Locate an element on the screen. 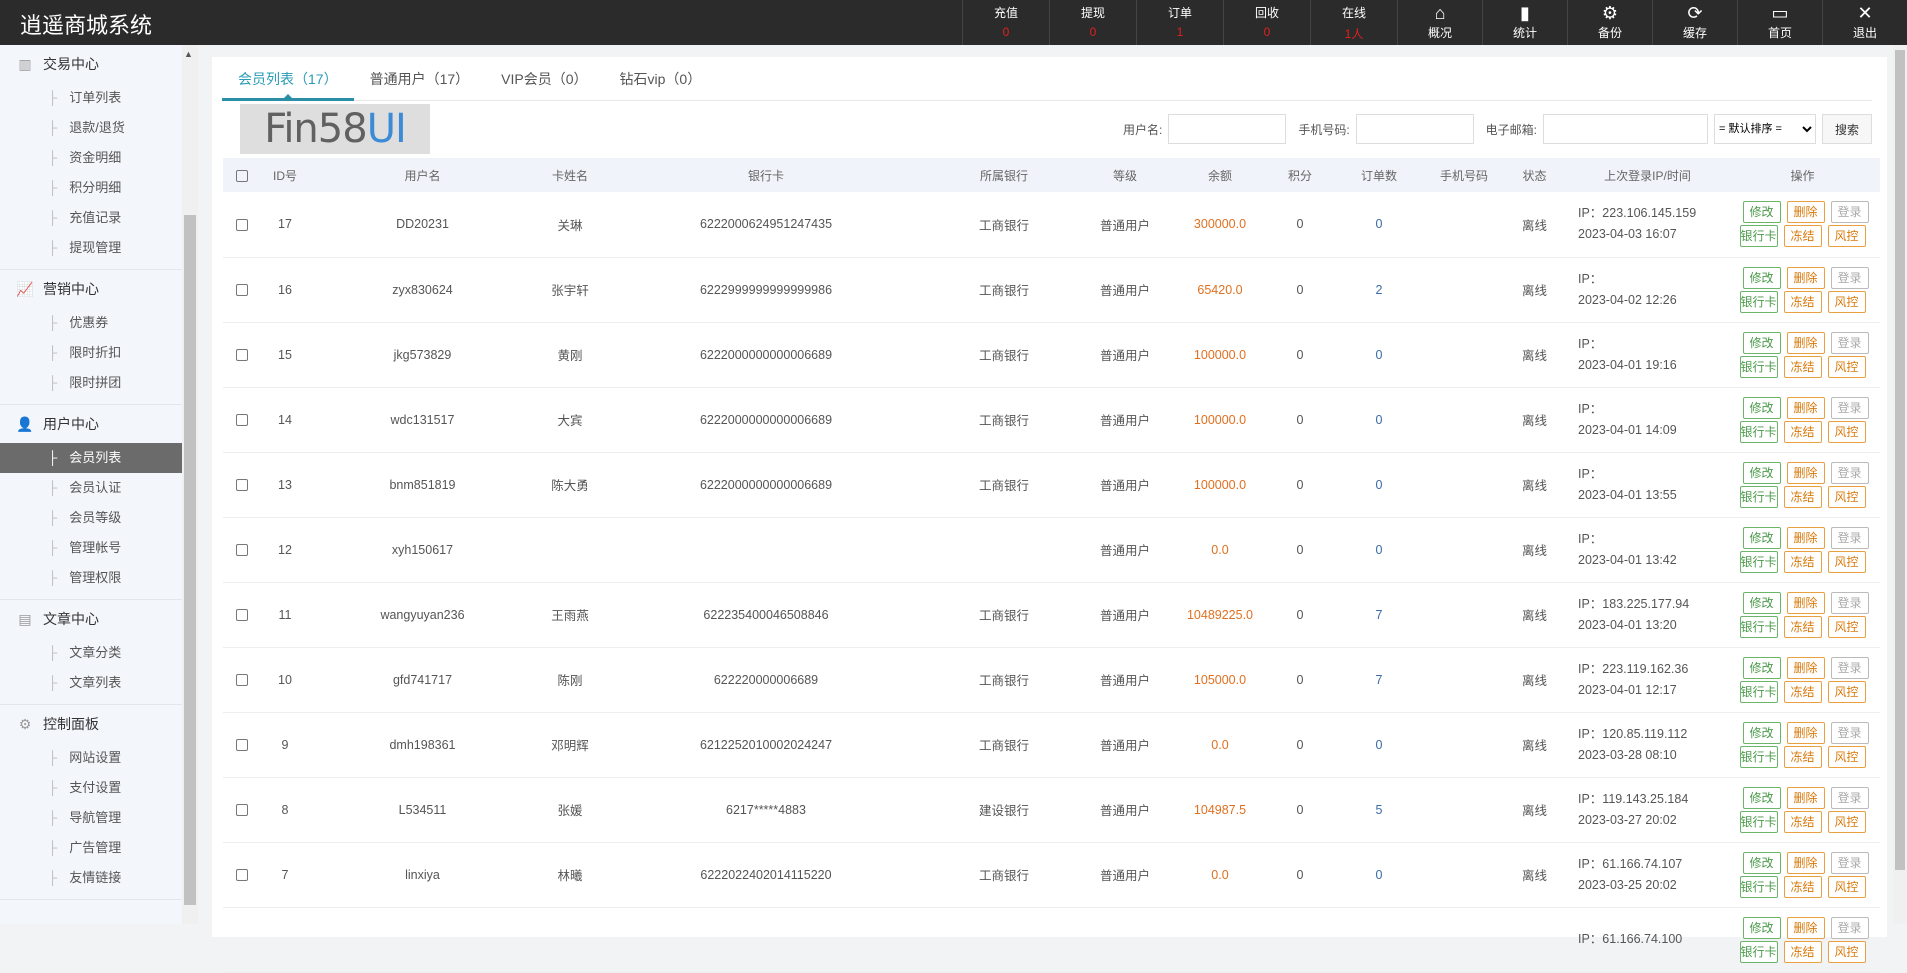 The height and width of the screenshot is (973, 1907). sidebar-item: ├ 积分明细 is located at coordinates (91, 188).